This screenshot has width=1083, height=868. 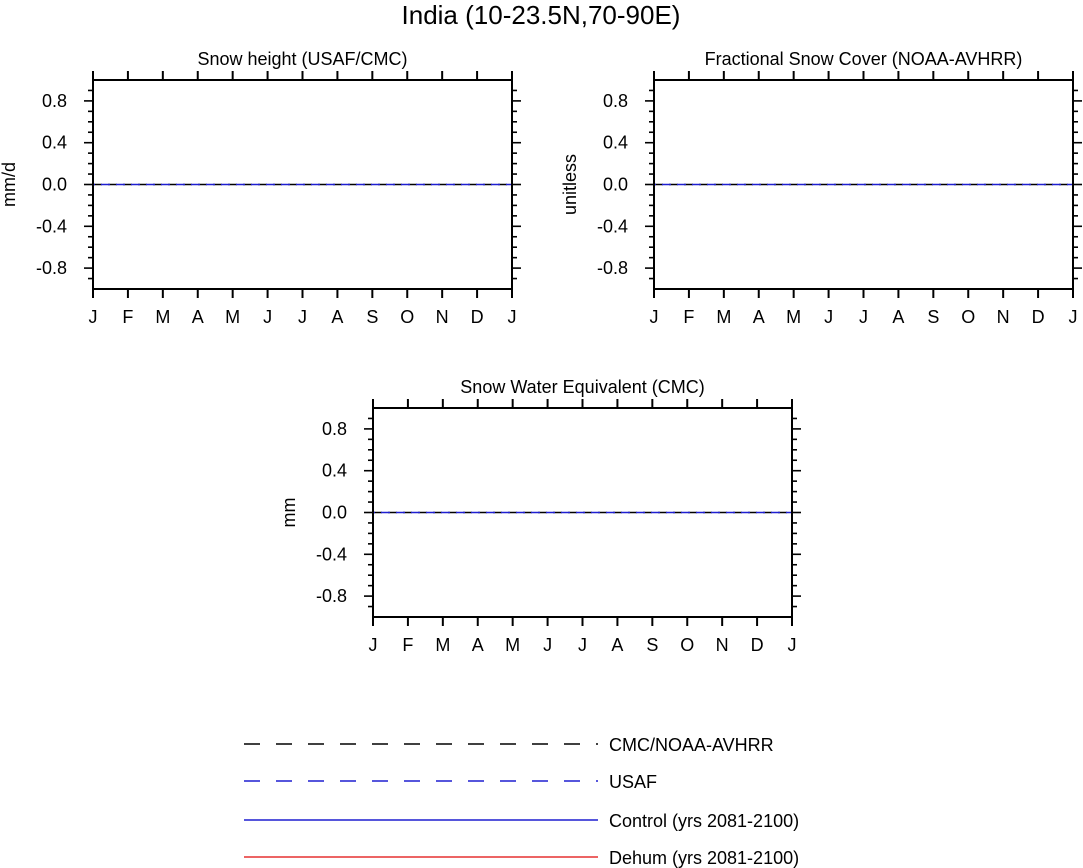 What do you see at coordinates (864, 59) in the screenshot?
I see `panel-title: Fractional Snow Cover (NOAA-AVHRR)` at bounding box center [864, 59].